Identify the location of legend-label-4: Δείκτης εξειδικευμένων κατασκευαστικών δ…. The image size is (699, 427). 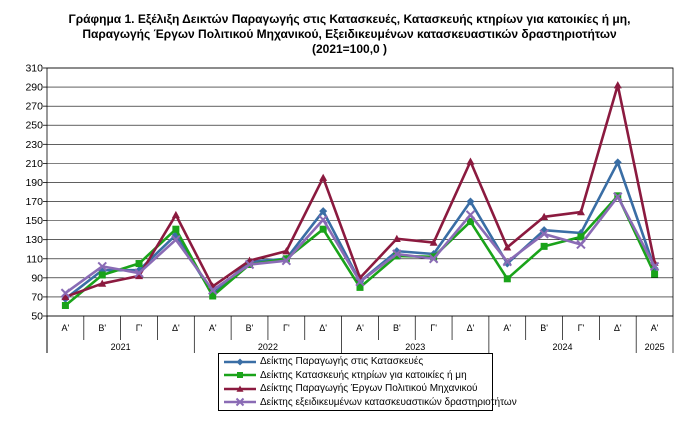
(388, 402).